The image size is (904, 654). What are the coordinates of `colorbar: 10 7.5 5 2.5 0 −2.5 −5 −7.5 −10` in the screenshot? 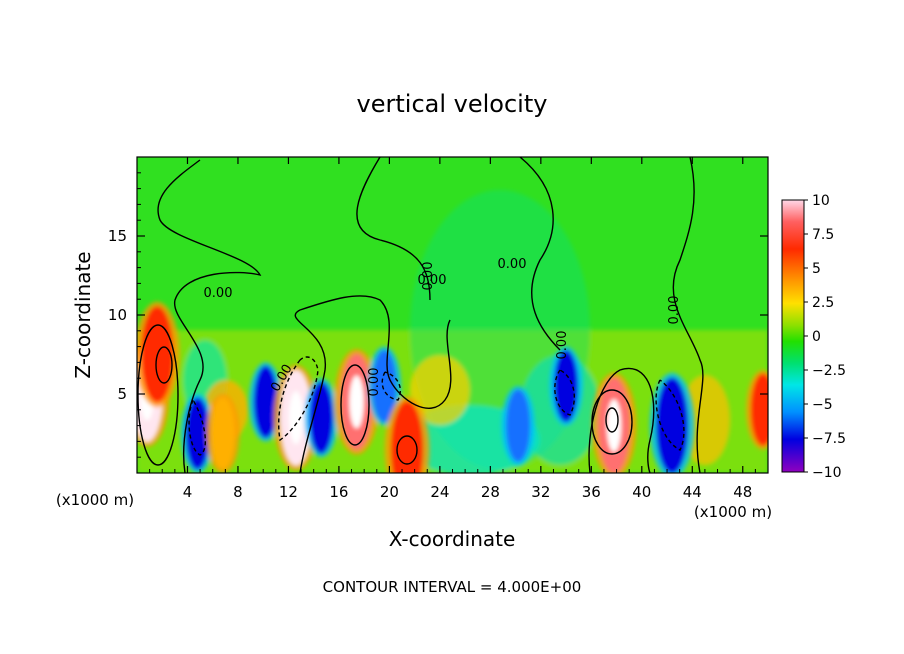 It's located at (813, 337).